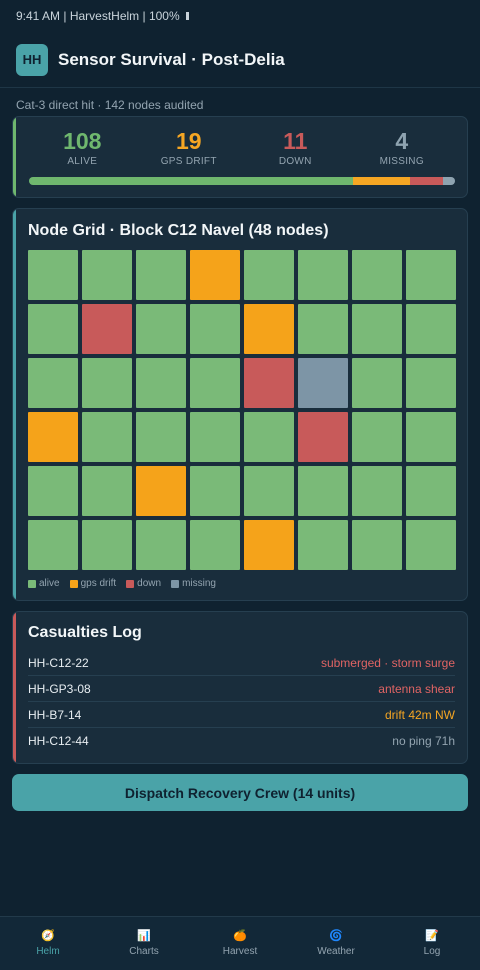 This screenshot has height=970, width=480. I want to click on stat-missing: 4 MISSING, so click(402, 148).